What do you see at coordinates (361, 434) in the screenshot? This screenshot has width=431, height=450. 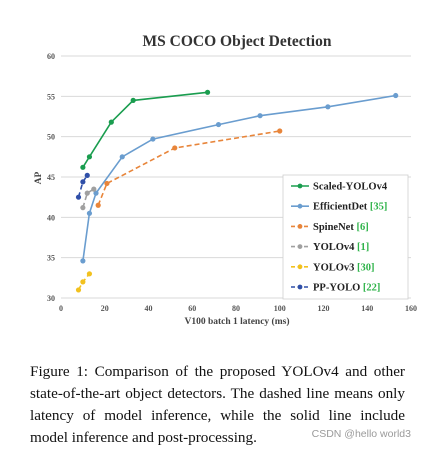 I see `watermark: CSDN @hello world3` at bounding box center [361, 434].